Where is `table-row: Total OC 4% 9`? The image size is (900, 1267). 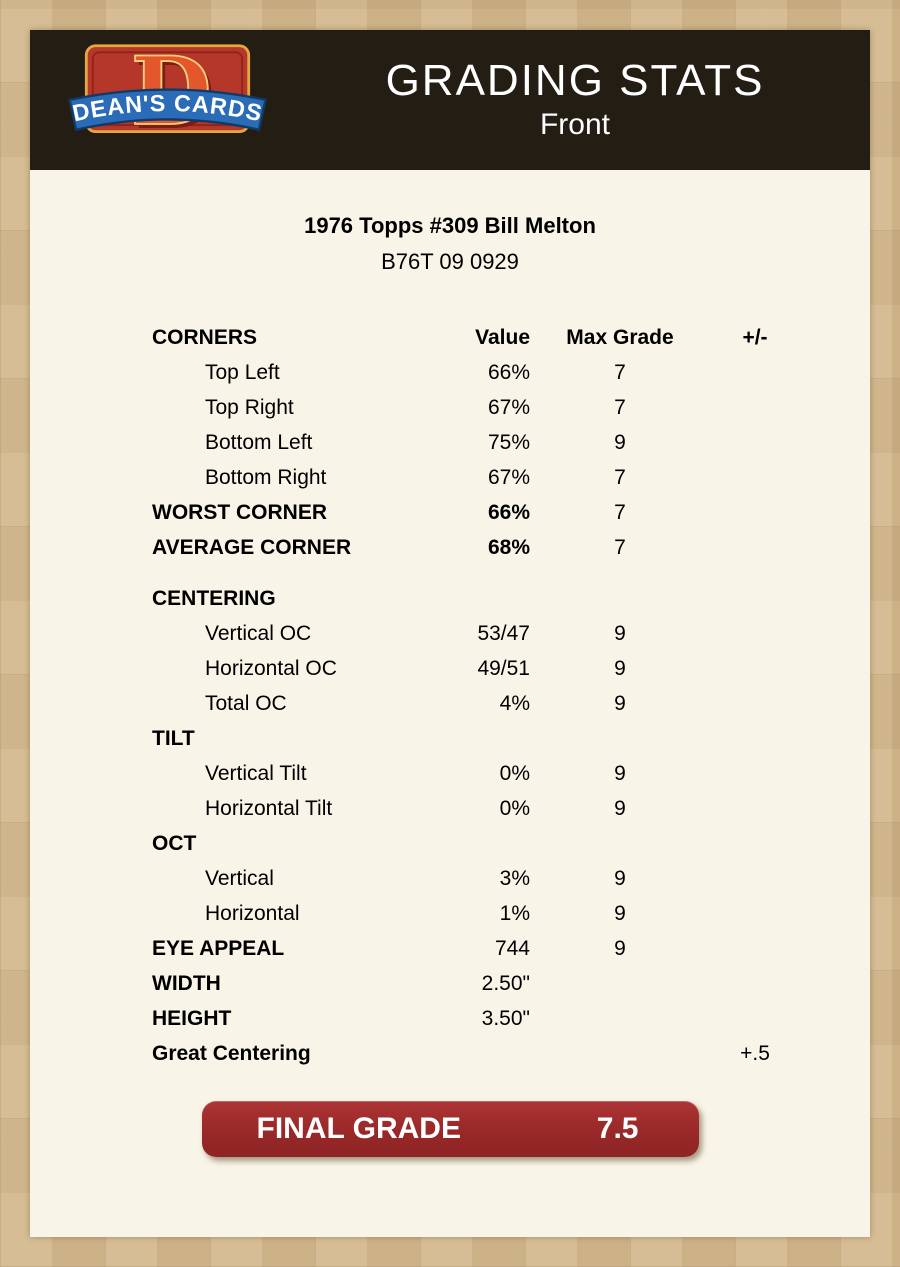
table-row: Total OC 4% 9 is located at coordinates (511, 703).